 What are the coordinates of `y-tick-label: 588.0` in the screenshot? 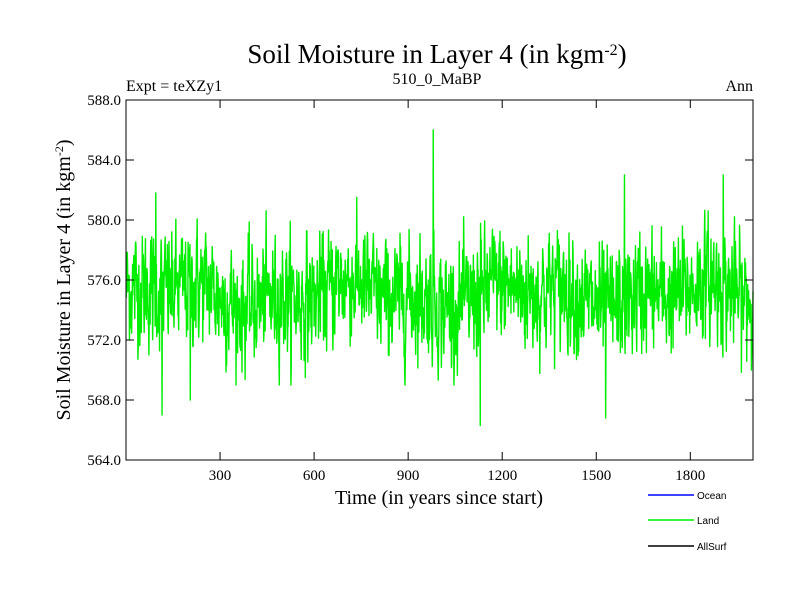 It's located at (104, 101).